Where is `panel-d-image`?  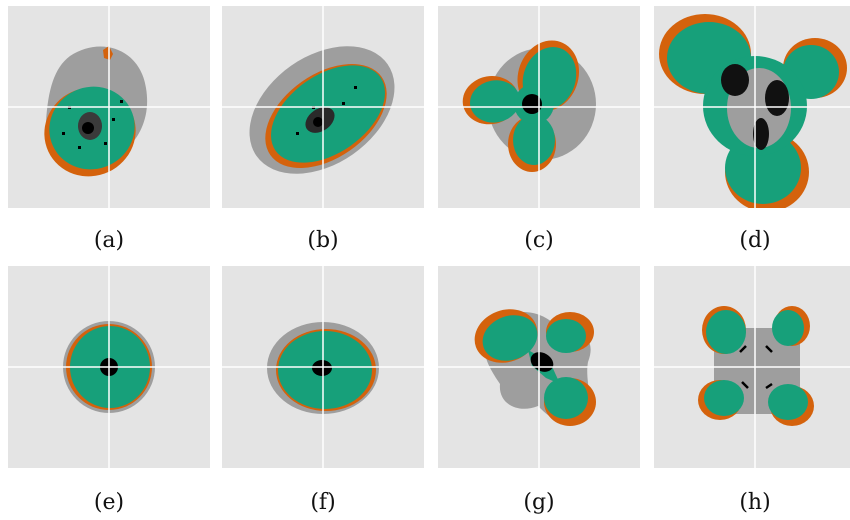 panel-d-image is located at coordinates (752, 107).